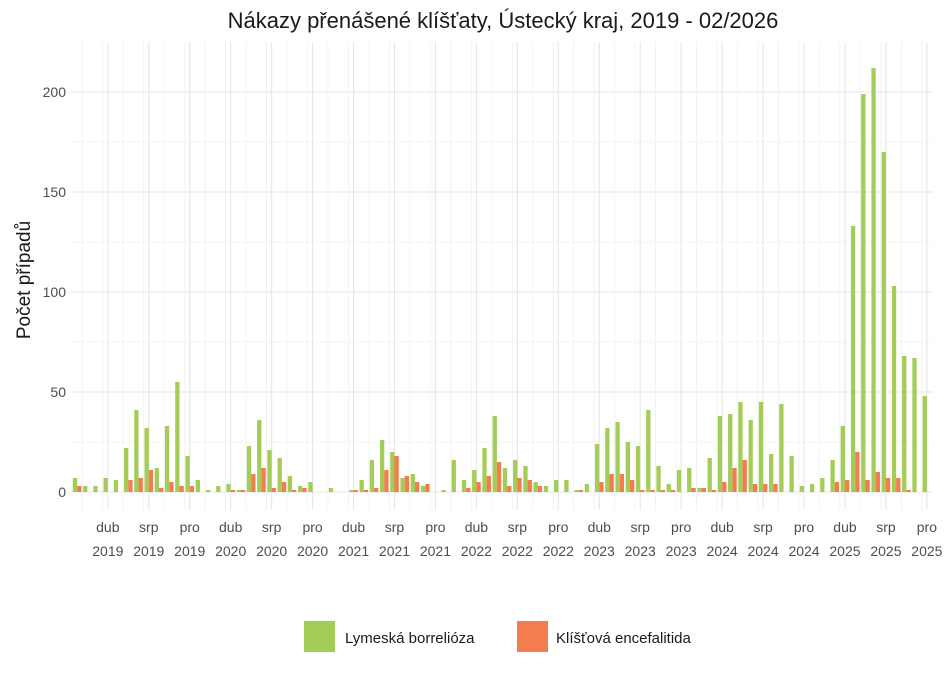 The image size is (944, 674). Describe the element at coordinates (24, 280) in the screenshot. I see `y-axis-label: Počet případů` at that location.